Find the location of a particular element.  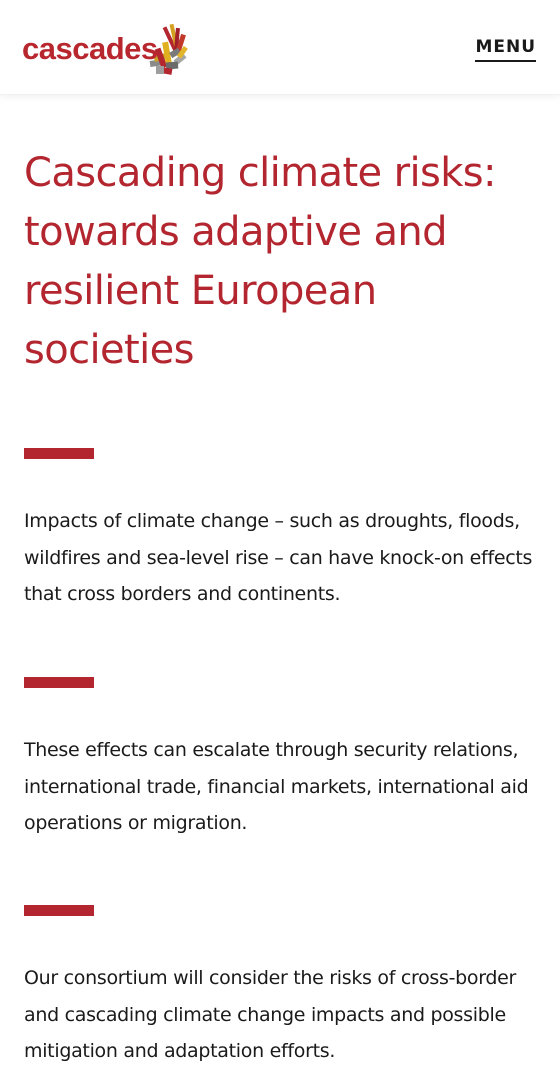

site-header: cascades is located at coordinates (280, 47).